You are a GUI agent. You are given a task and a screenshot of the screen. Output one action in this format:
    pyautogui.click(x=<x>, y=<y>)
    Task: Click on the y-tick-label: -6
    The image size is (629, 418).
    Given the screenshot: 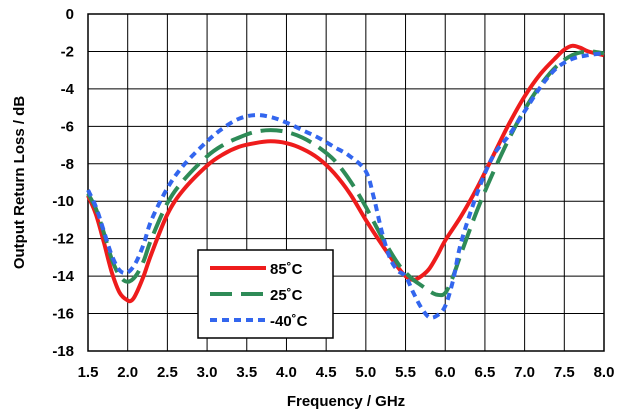 What is the action you would take?
    pyautogui.click(x=67, y=126)
    